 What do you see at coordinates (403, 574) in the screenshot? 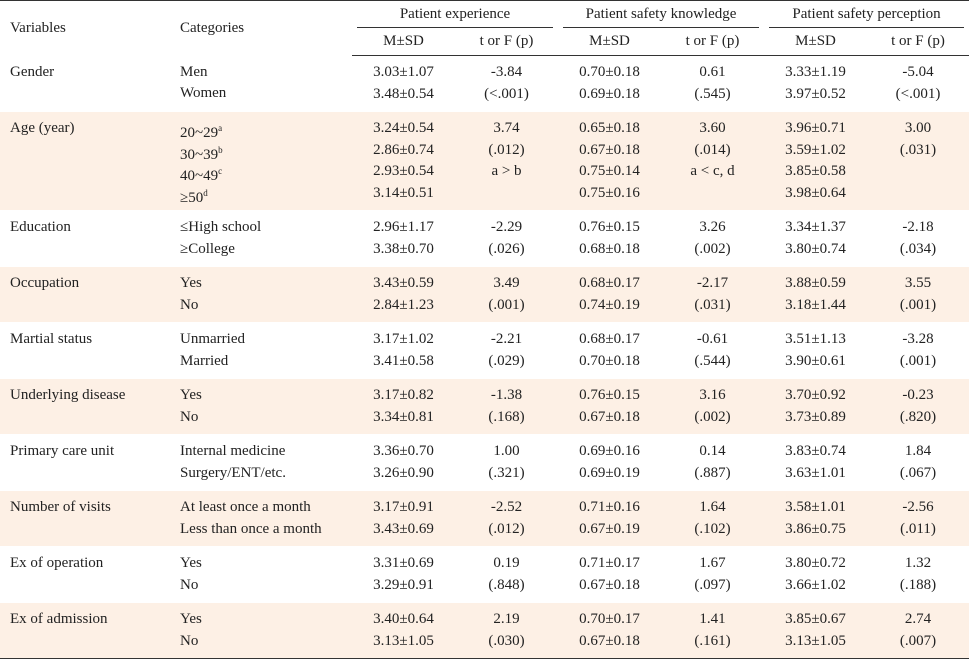
I see `mean-sd-cell: 3.31±0.69 3.29±0.91` at bounding box center [403, 574].